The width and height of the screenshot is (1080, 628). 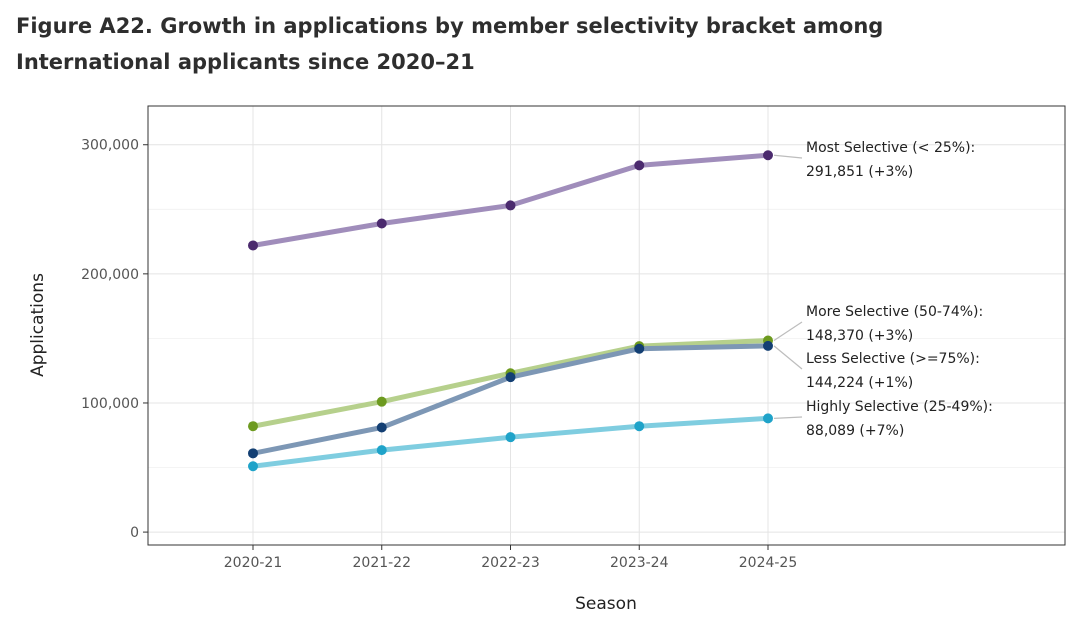 I want to click on x-axis: 2020-21 2021-22 2022-23 2023-24 2024-25, so click(x=511, y=558).